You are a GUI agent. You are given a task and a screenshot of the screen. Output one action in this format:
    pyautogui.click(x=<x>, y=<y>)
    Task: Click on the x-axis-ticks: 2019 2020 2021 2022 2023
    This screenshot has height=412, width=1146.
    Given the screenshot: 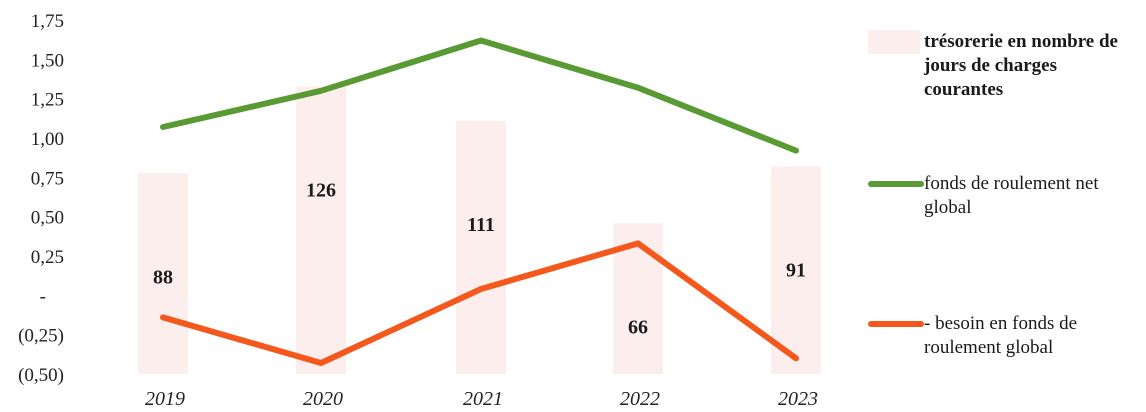 What is the action you would take?
    pyautogui.click(x=481, y=399)
    